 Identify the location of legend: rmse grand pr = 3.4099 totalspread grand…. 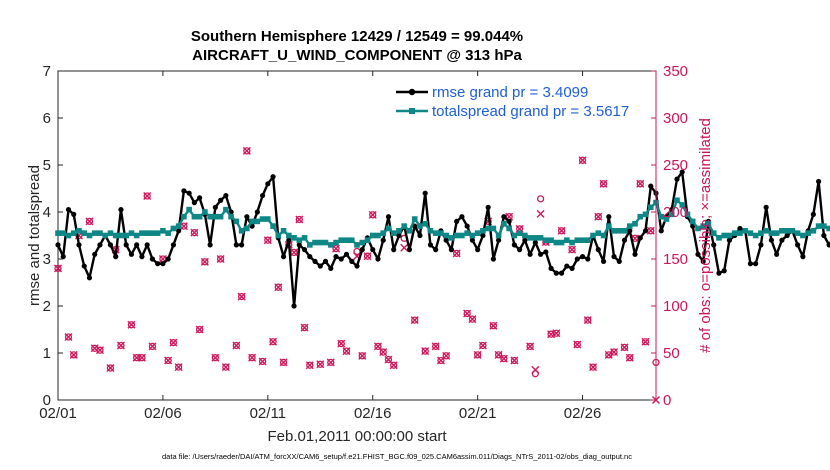
(521, 100).